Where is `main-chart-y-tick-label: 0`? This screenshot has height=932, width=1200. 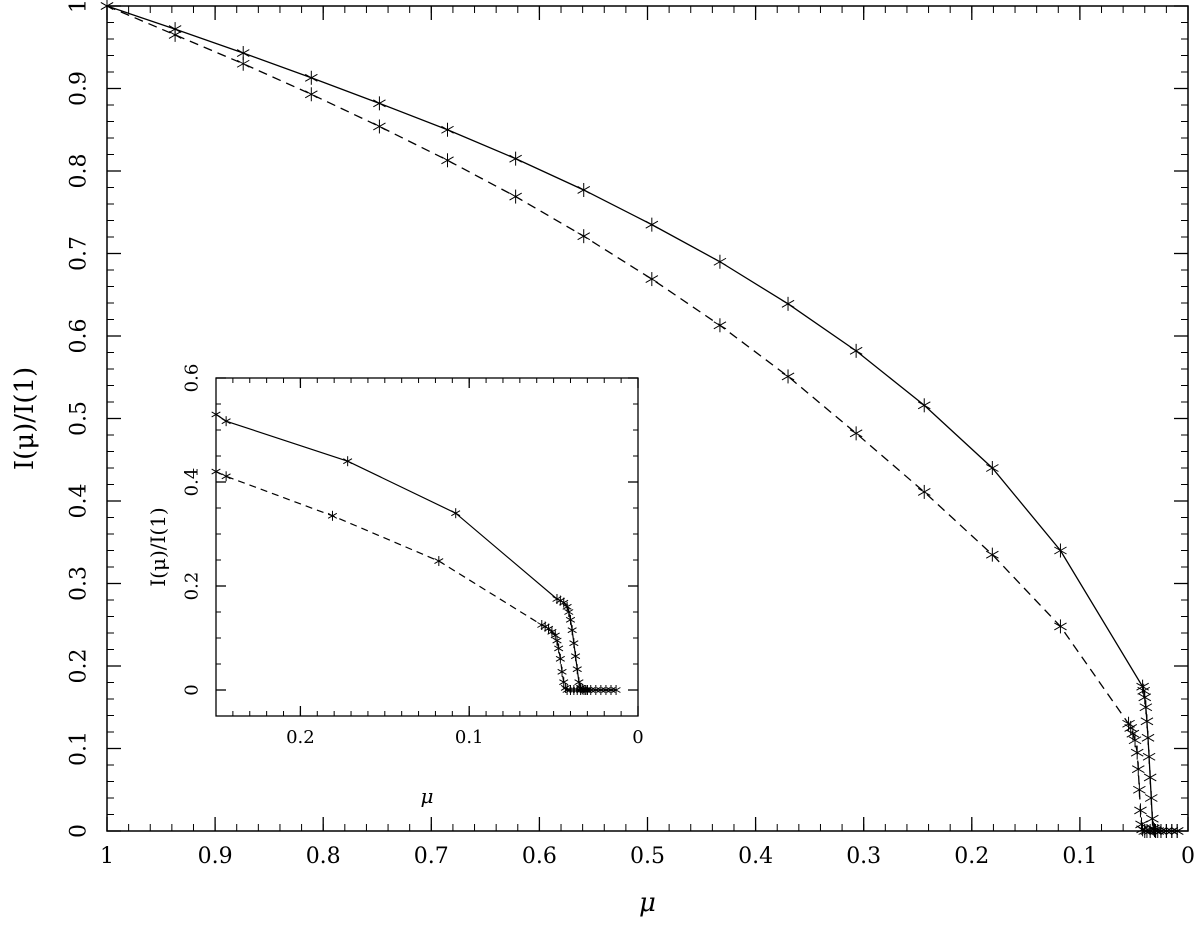 main-chart-y-tick-label: 0 is located at coordinates (79, 831).